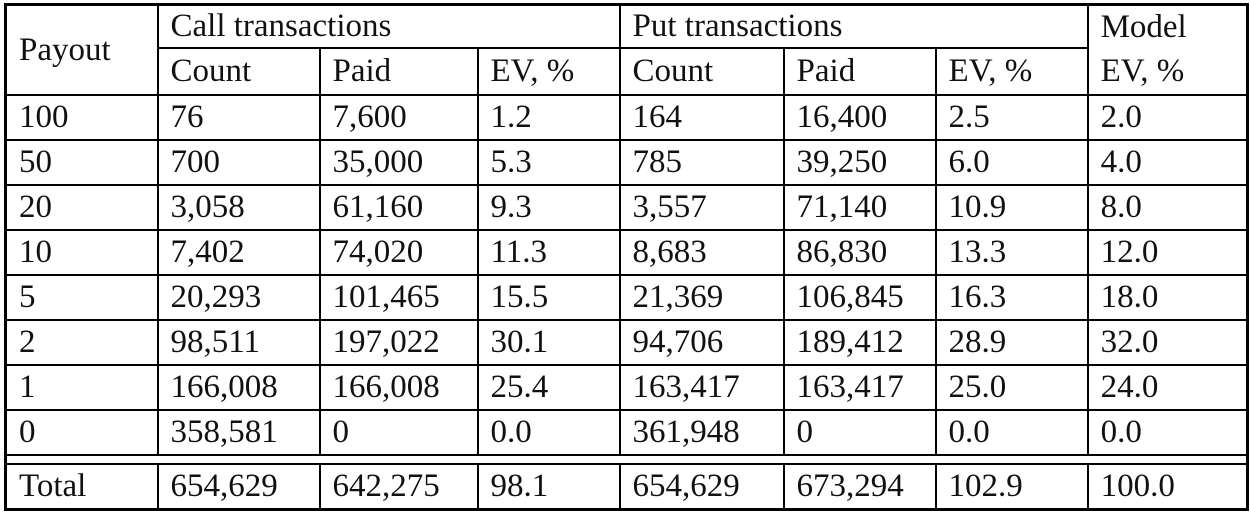 The width and height of the screenshot is (1250, 513). What do you see at coordinates (1167, 432) in the screenshot?
I see `cell-model-ev: 0.0` at bounding box center [1167, 432].